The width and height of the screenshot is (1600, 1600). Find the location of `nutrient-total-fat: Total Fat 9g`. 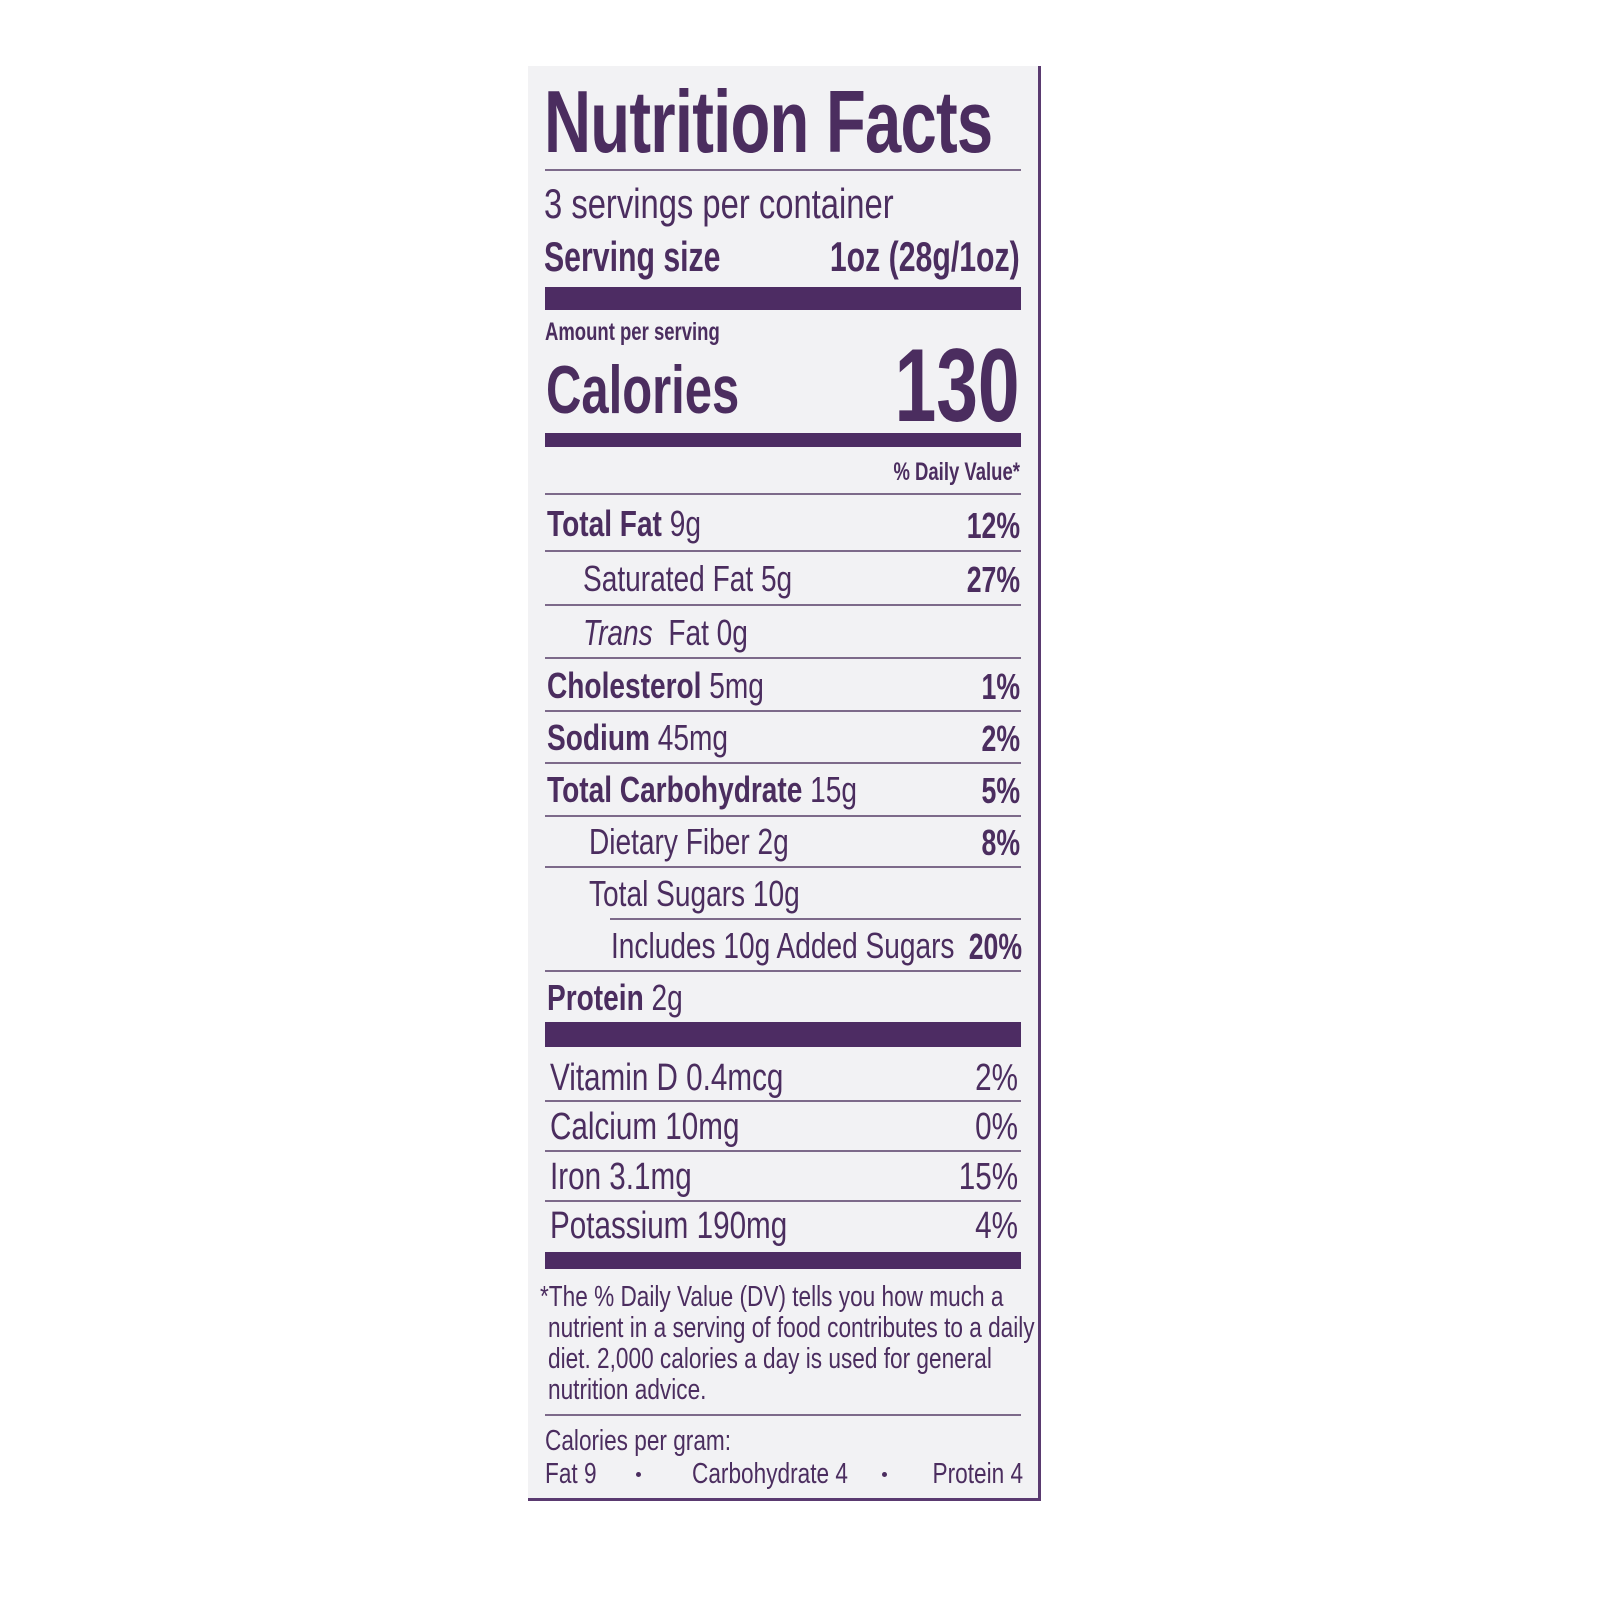

nutrient-total-fat: Total Fat 9g is located at coordinates (624, 524).